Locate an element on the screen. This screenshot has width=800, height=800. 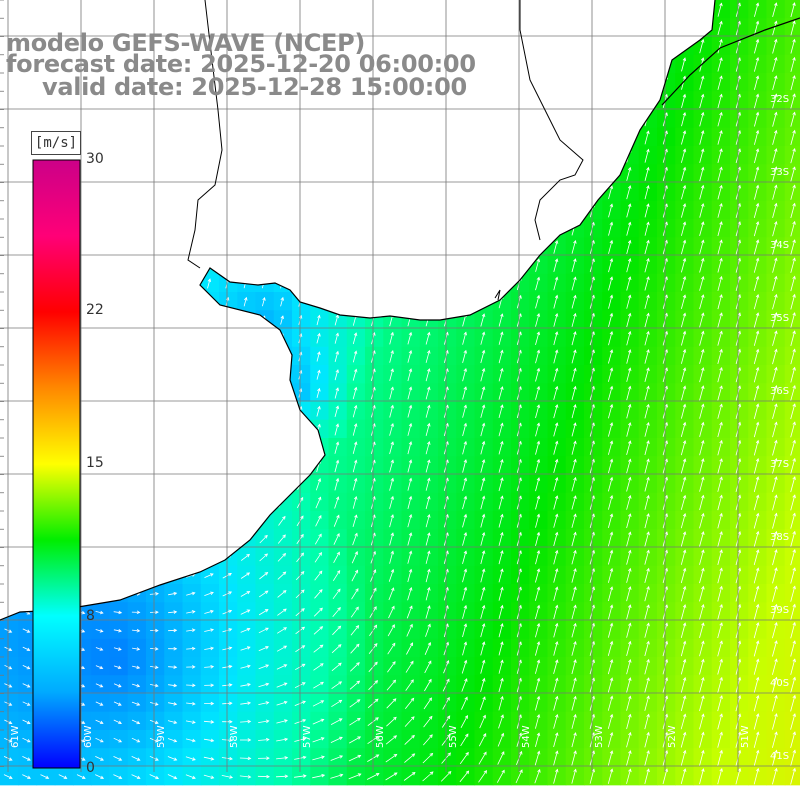
lon-label: 53W is located at coordinates (599, 736).